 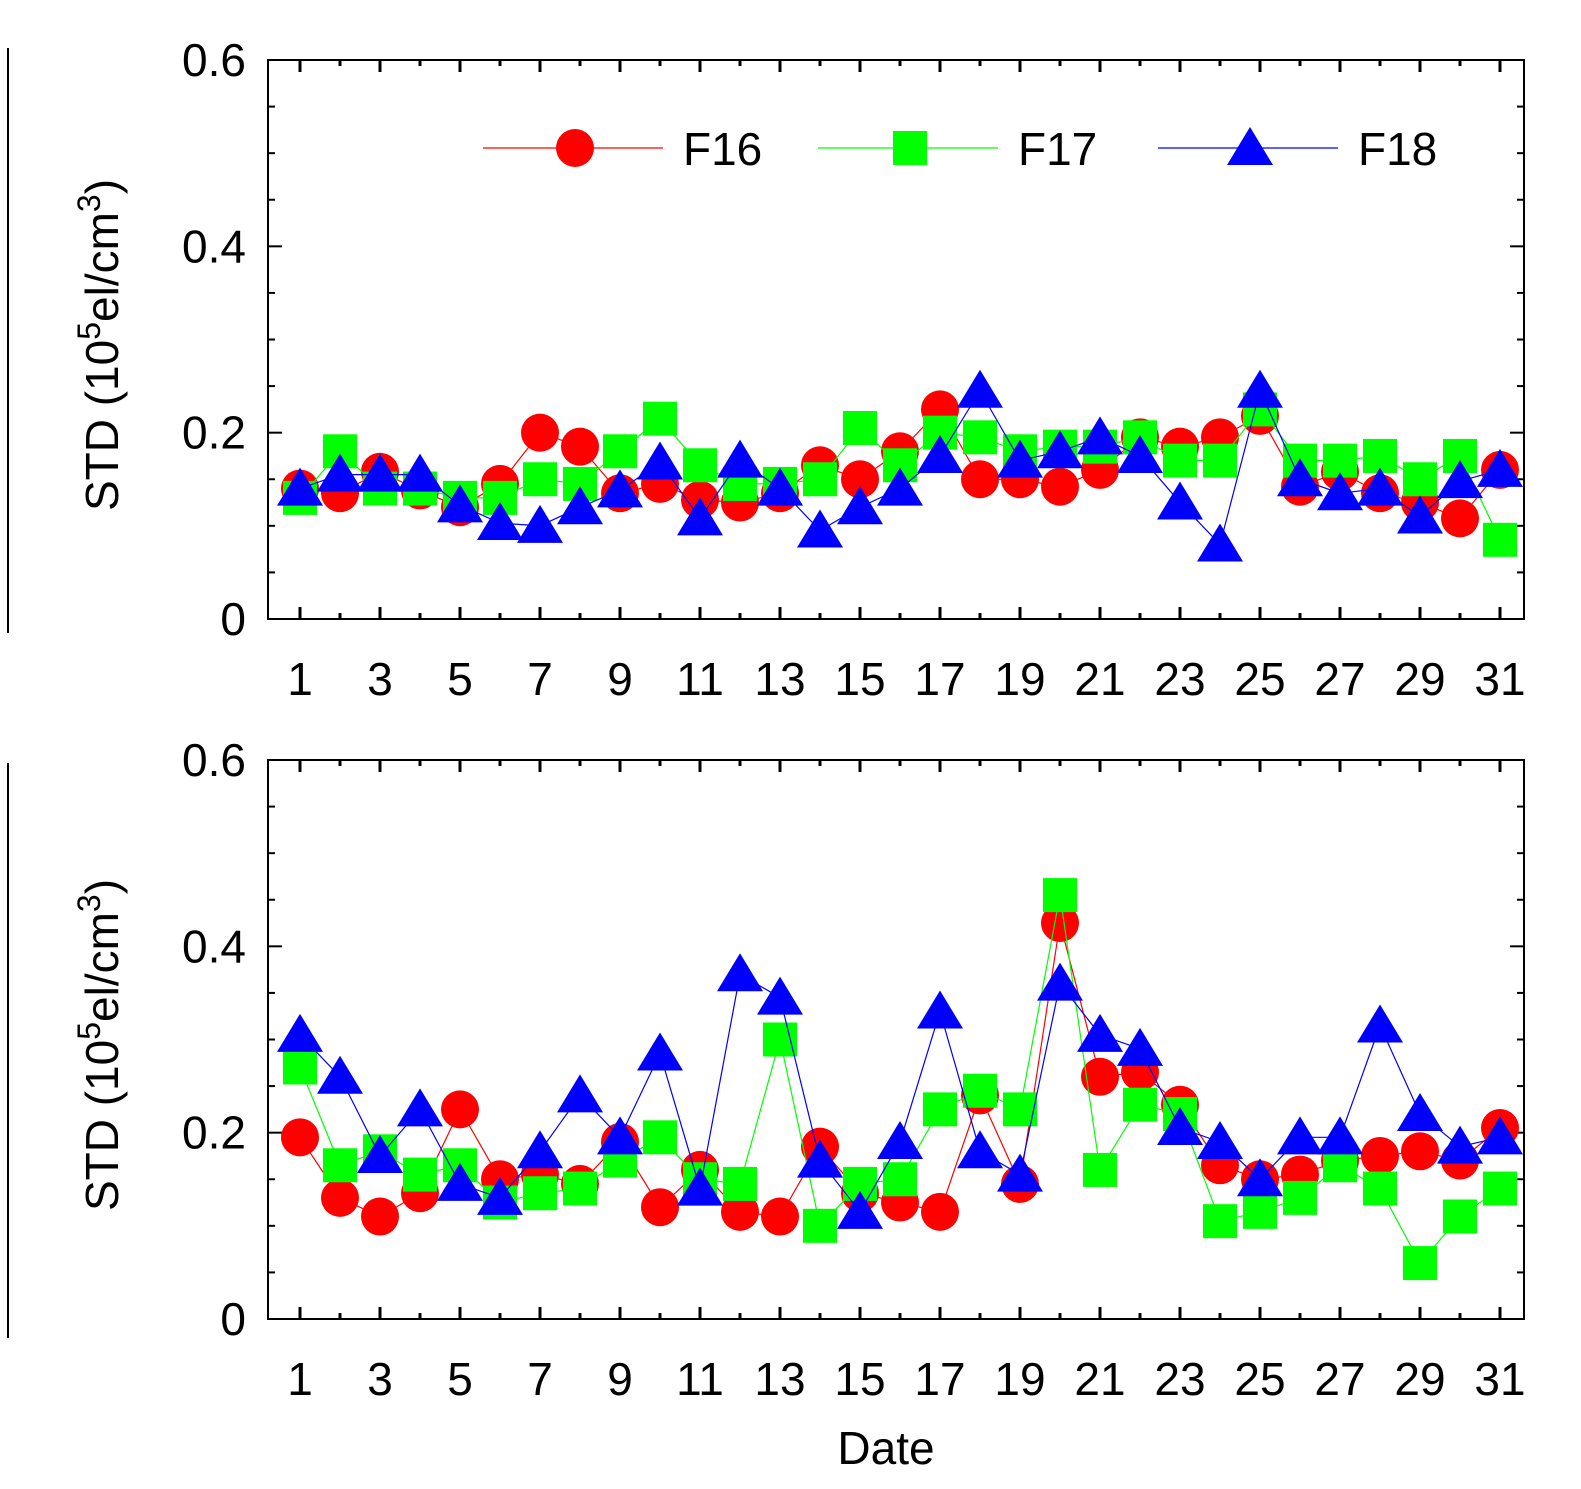 I want to click on y-axis-tick-labels: 0 0.2 0.4 0.6, so click(x=214, y=339).